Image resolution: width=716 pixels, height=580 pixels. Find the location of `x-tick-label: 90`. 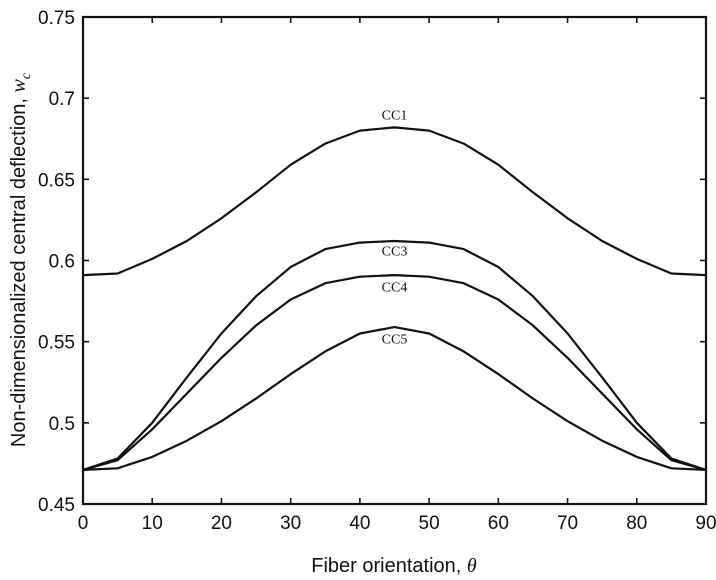

x-tick-label: 90 is located at coordinates (705, 523).